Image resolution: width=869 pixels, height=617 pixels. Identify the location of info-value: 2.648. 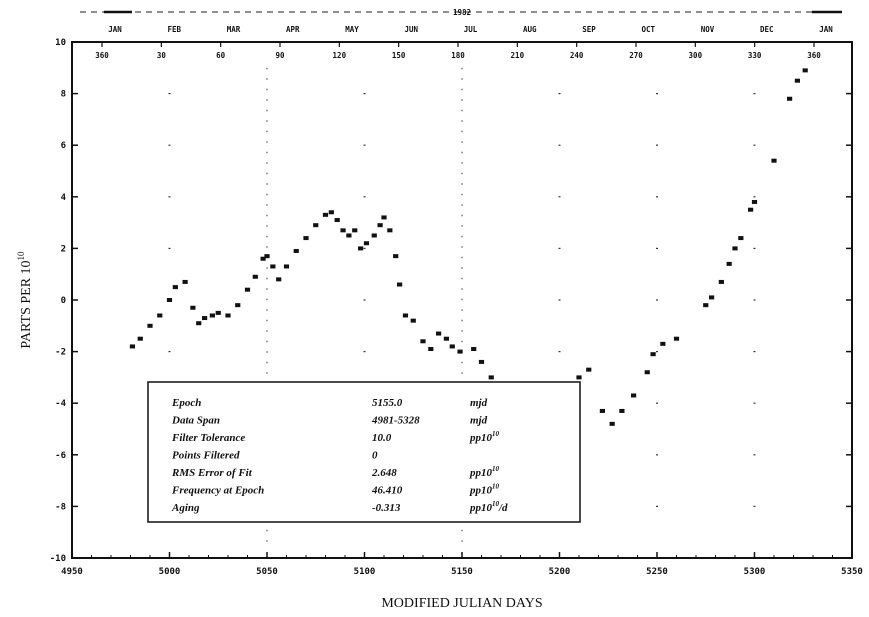
(384, 473).